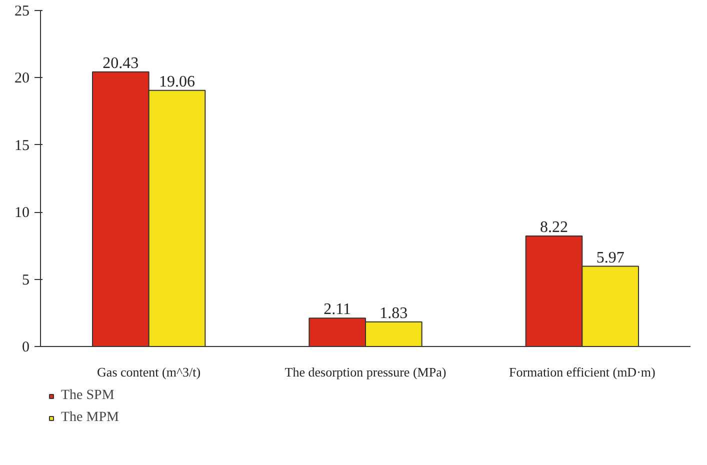 Image resolution: width=707 pixels, height=465 pixels. Describe the element at coordinates (394, 313) in the screenshot. I see `data-label: 1.83` at that location.